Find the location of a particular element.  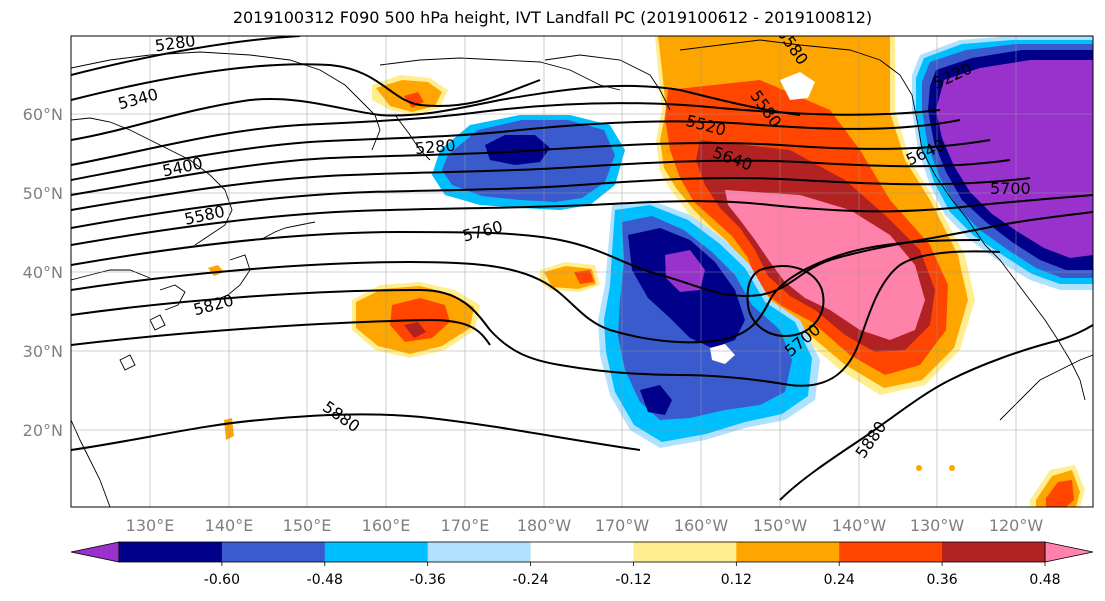

lon-label: 140°E is located at coordinates (229, 525).